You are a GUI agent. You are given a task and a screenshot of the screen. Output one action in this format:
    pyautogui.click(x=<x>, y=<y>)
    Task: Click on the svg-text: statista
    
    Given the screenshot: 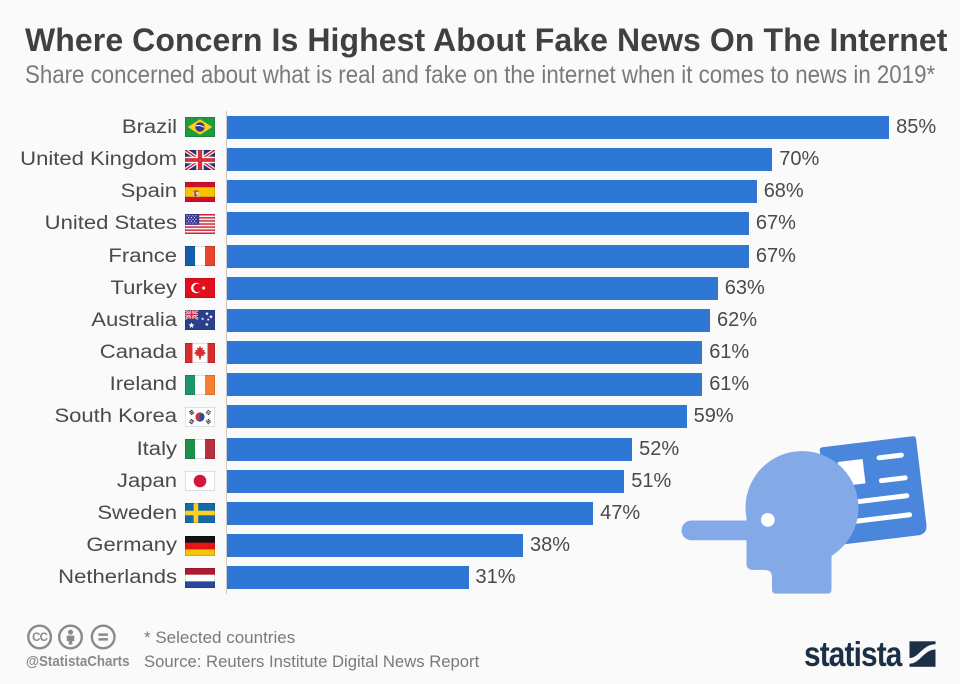 What is the action you would take?
    pyautogui.click(x=853, y=657)
    